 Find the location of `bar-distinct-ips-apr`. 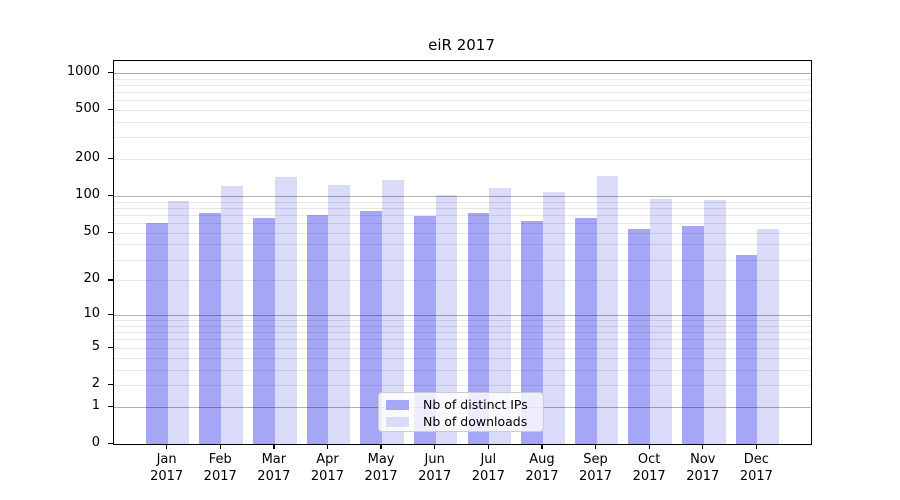

bar-distinct-ips-apr is located at coordinates (317, 329).